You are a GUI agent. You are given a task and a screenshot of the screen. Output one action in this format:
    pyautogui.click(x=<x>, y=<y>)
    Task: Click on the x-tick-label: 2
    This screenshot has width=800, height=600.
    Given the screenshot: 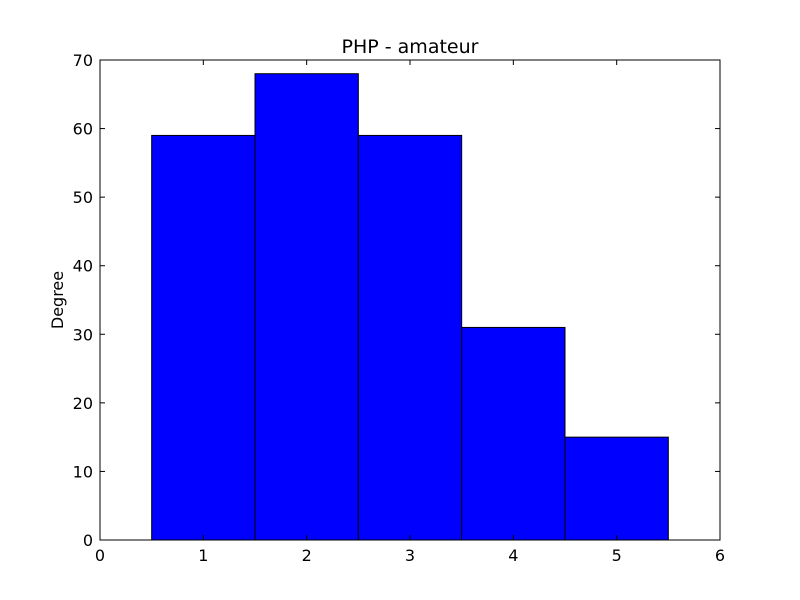 What is the action you would take?
    pyautogui.click(x=307, y=555)
    